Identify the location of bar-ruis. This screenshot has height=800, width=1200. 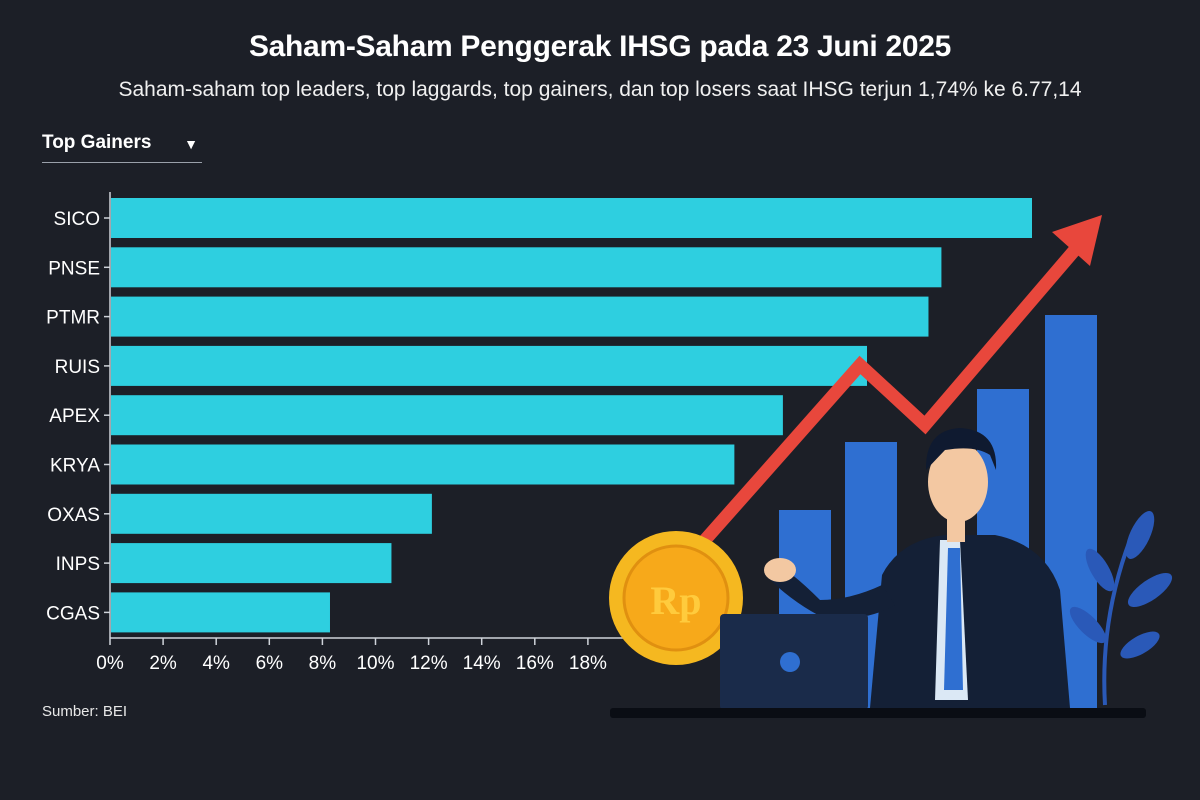
(489, 365).